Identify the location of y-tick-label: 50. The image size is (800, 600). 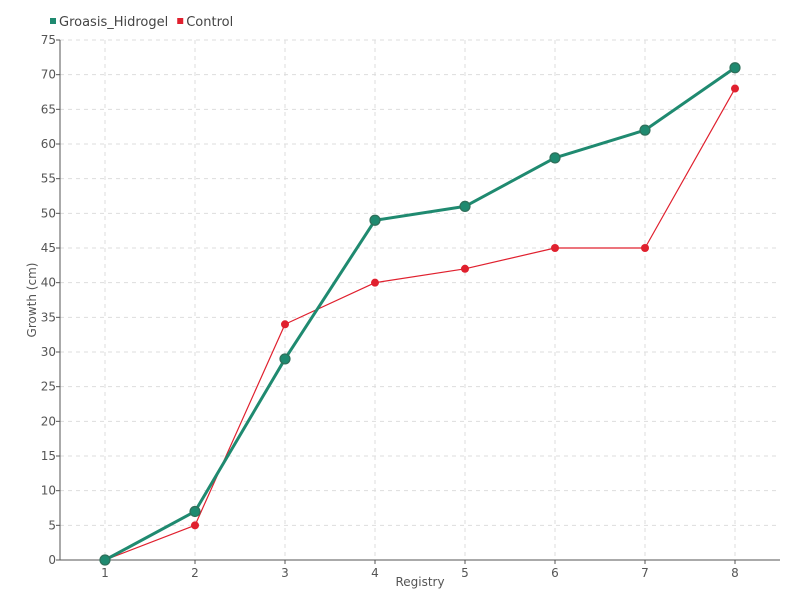
(48, 213).